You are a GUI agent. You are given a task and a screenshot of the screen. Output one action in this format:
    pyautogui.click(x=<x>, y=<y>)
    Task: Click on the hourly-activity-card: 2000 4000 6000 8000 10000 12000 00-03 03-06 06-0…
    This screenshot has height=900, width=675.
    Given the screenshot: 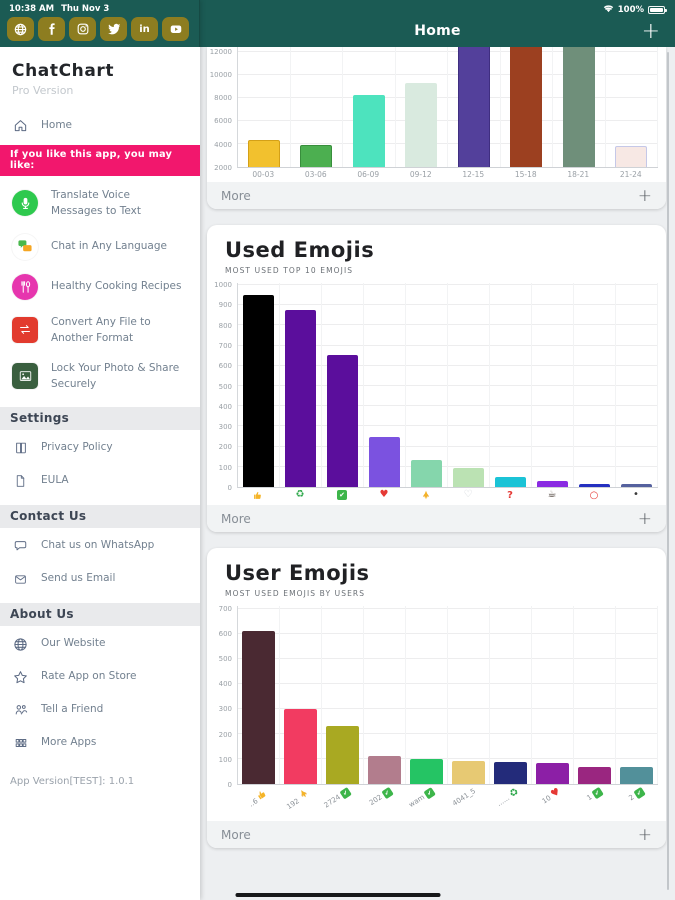 What is the action you would take?
    pyautogui.click(x=436, y=128)
    